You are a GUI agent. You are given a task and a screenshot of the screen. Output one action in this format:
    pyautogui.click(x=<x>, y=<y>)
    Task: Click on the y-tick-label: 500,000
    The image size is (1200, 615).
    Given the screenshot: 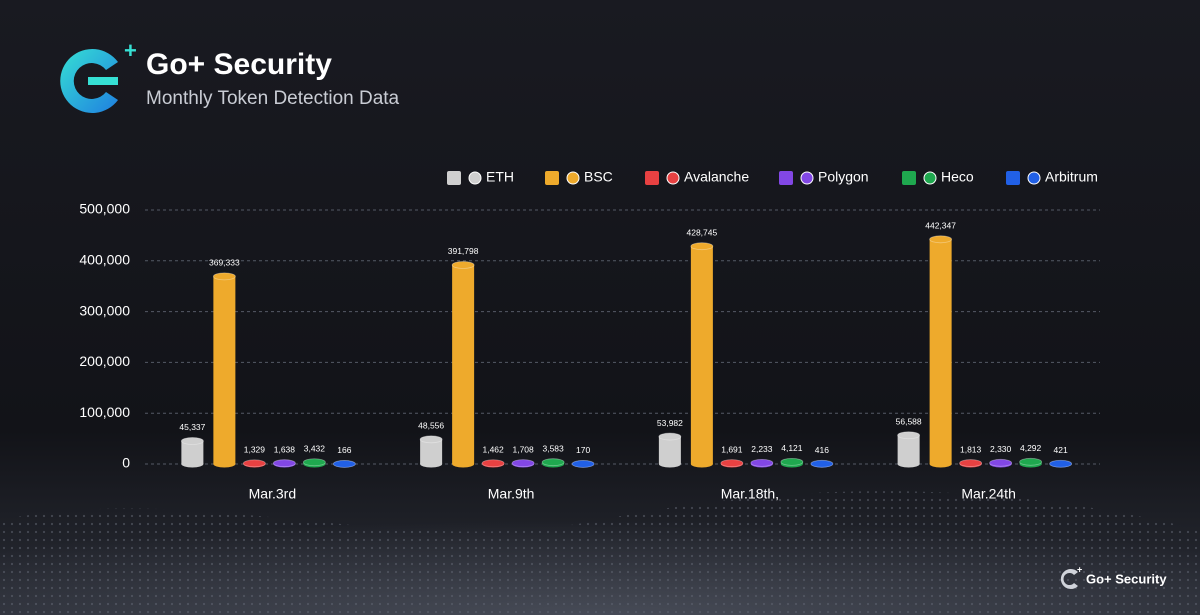 What is the action you would take?
    pyautogui.click(x=104, y=209)
    